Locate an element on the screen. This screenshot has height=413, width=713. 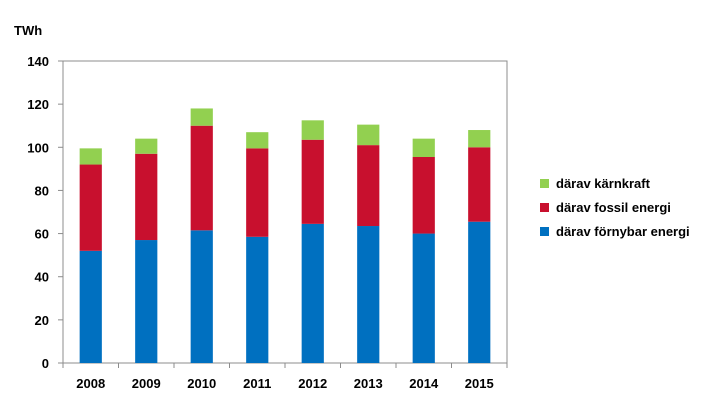
y-tick-label: 60 is located at coordinates (42, 234).